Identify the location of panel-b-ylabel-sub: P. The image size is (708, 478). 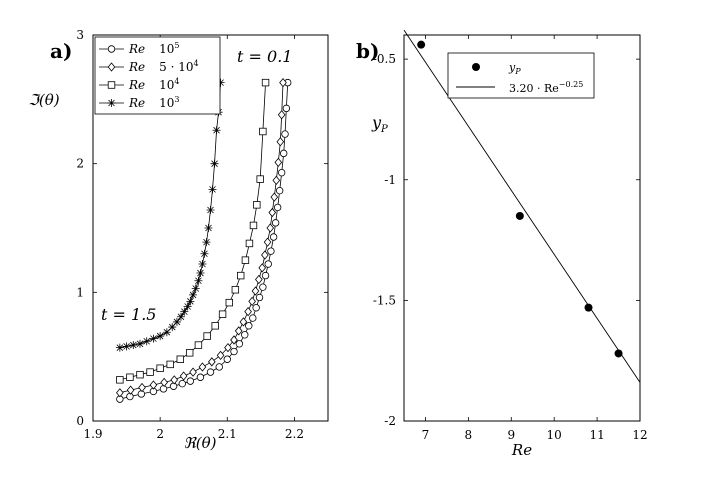
(384, 129).